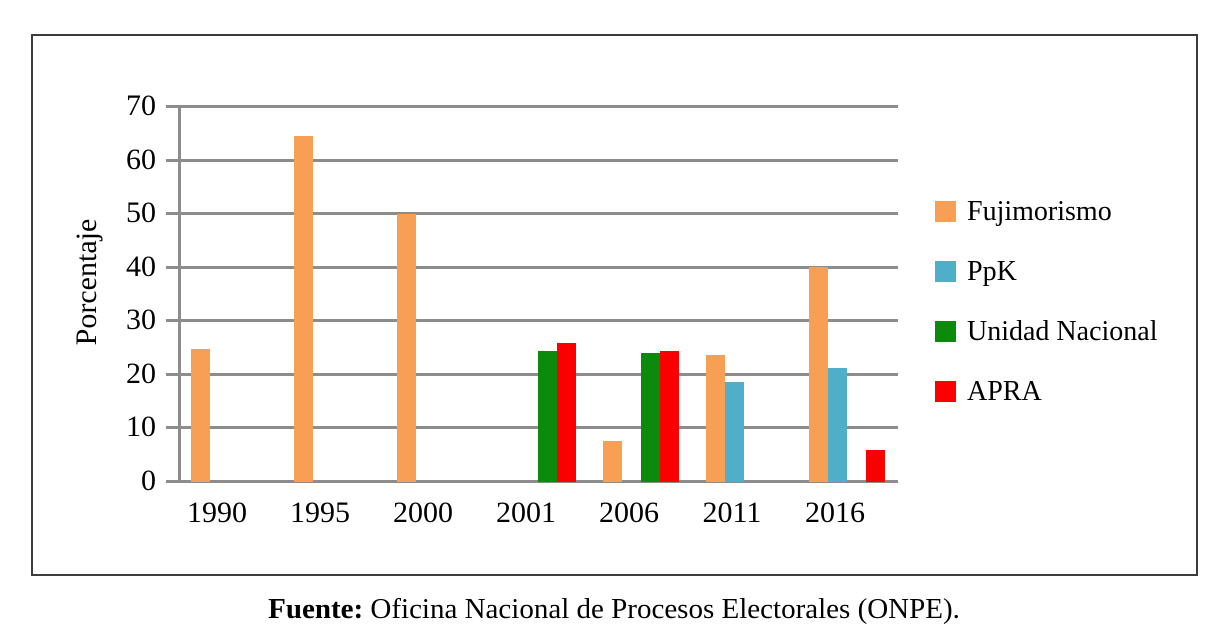  I want to click on bar-fujimorismo-2016, so click(818, 374).